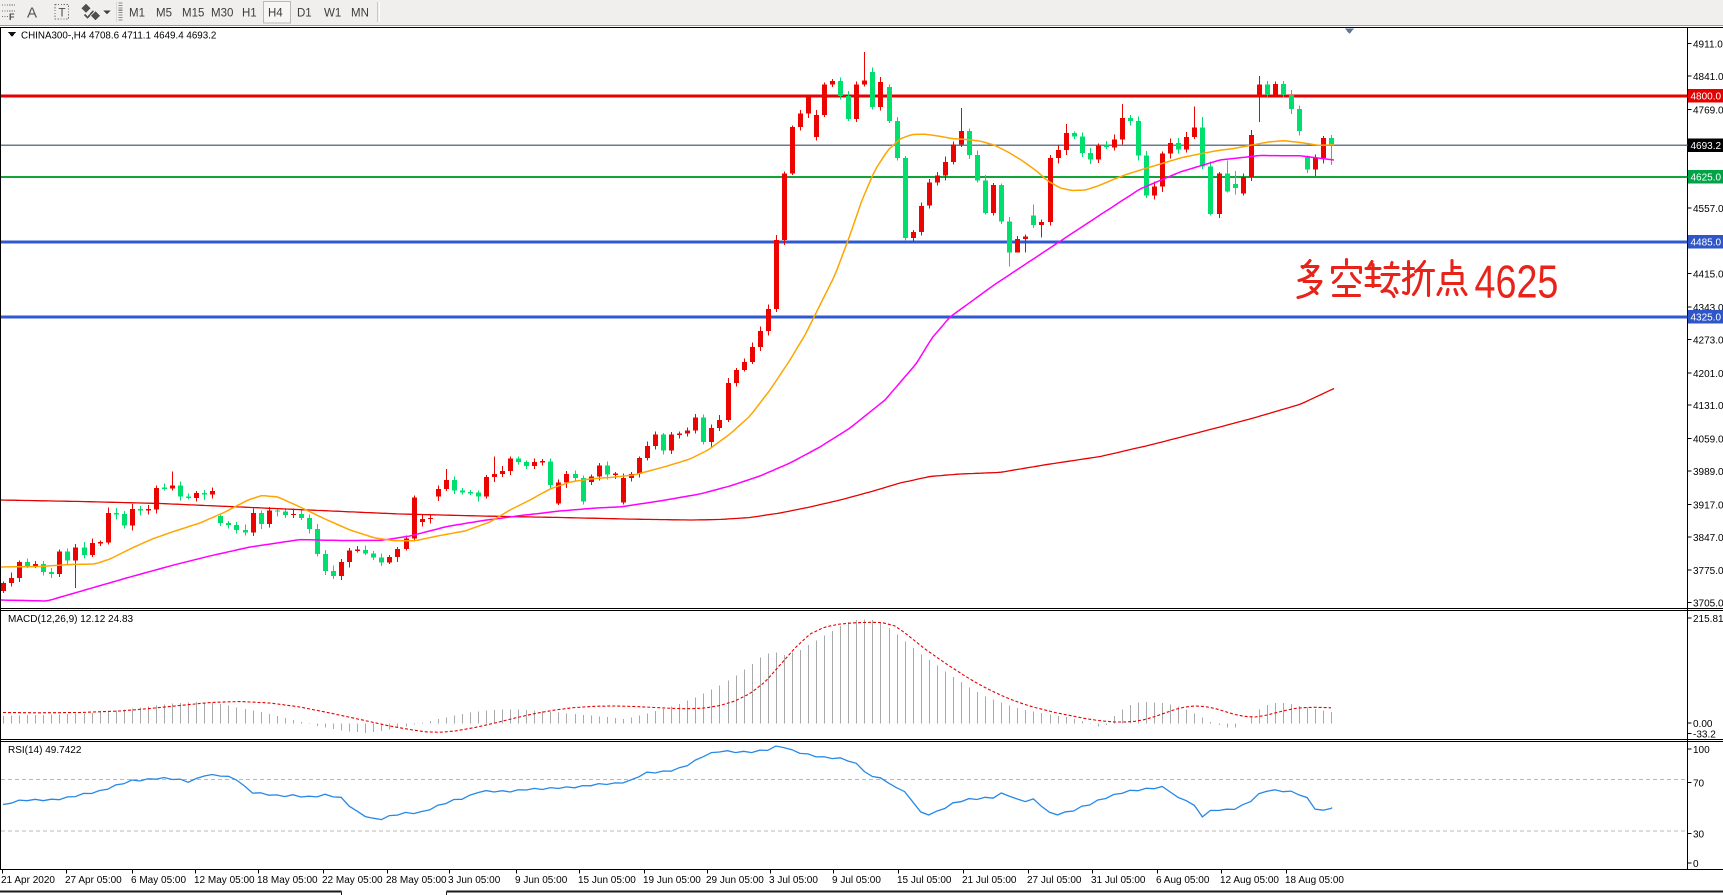 The image size is (1723, 895). I want to click on svg-text: M30, so click(222, 14).